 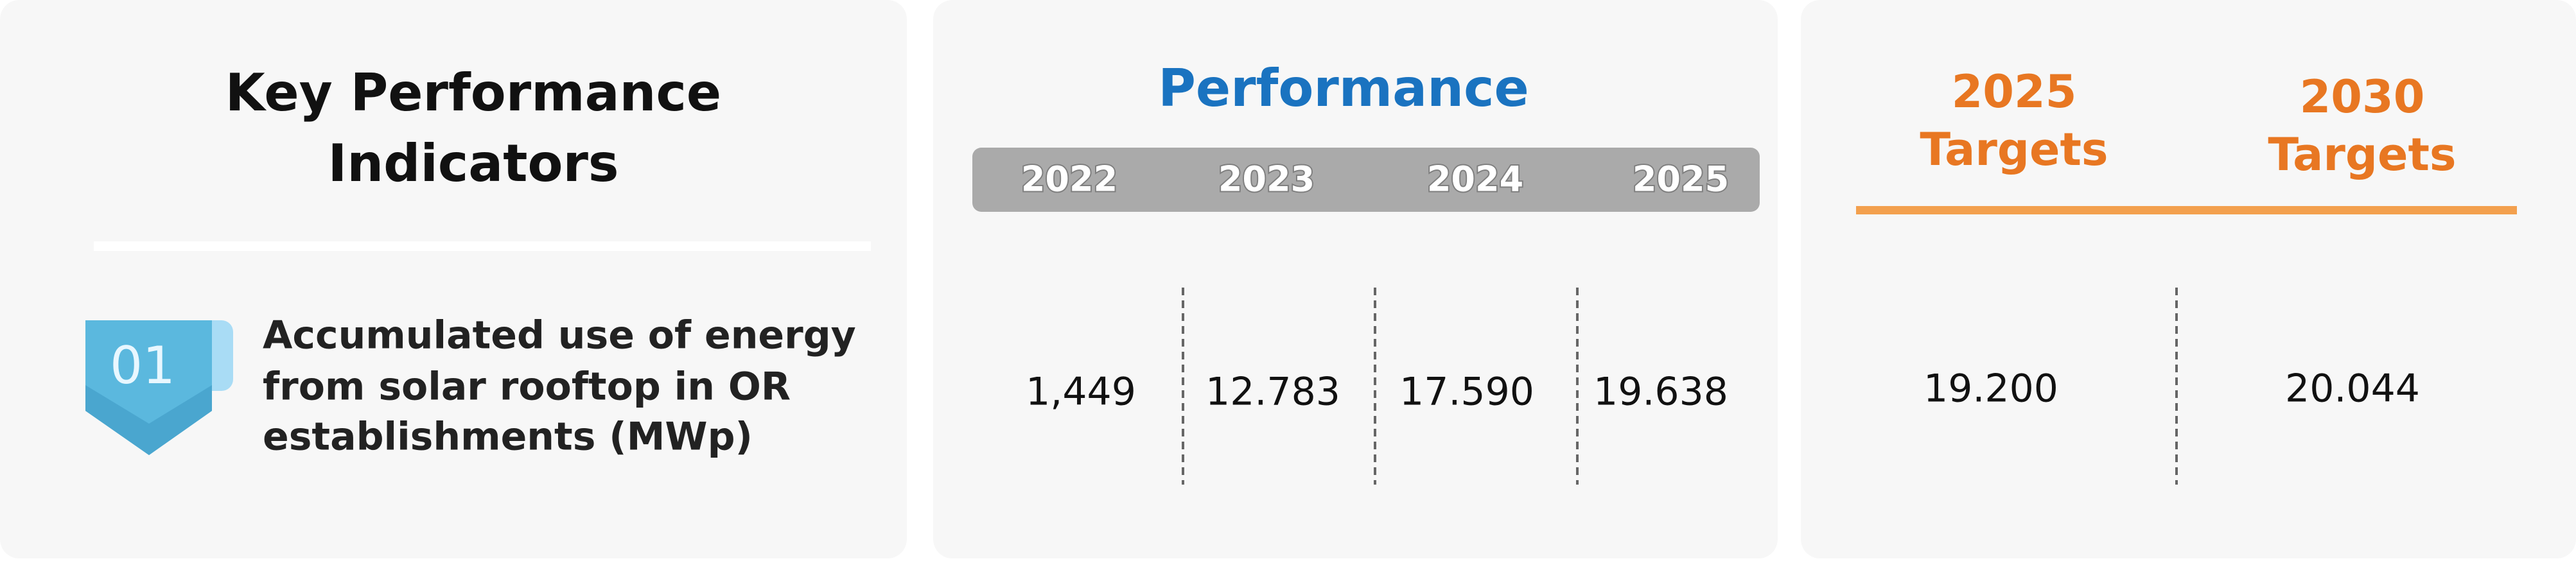 What do you see at coordinates (1266, 179) in the screenshot?
I see `year-label: 2023` at bounding box center [1266, 179].